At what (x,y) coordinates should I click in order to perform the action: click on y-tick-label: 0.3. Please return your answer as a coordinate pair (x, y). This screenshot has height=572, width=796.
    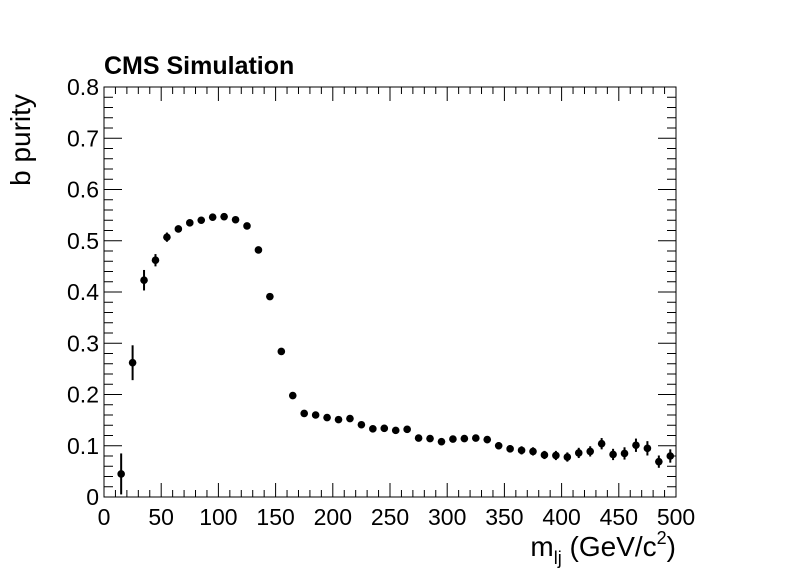
    Looking at the image, I should click on (83, 343).